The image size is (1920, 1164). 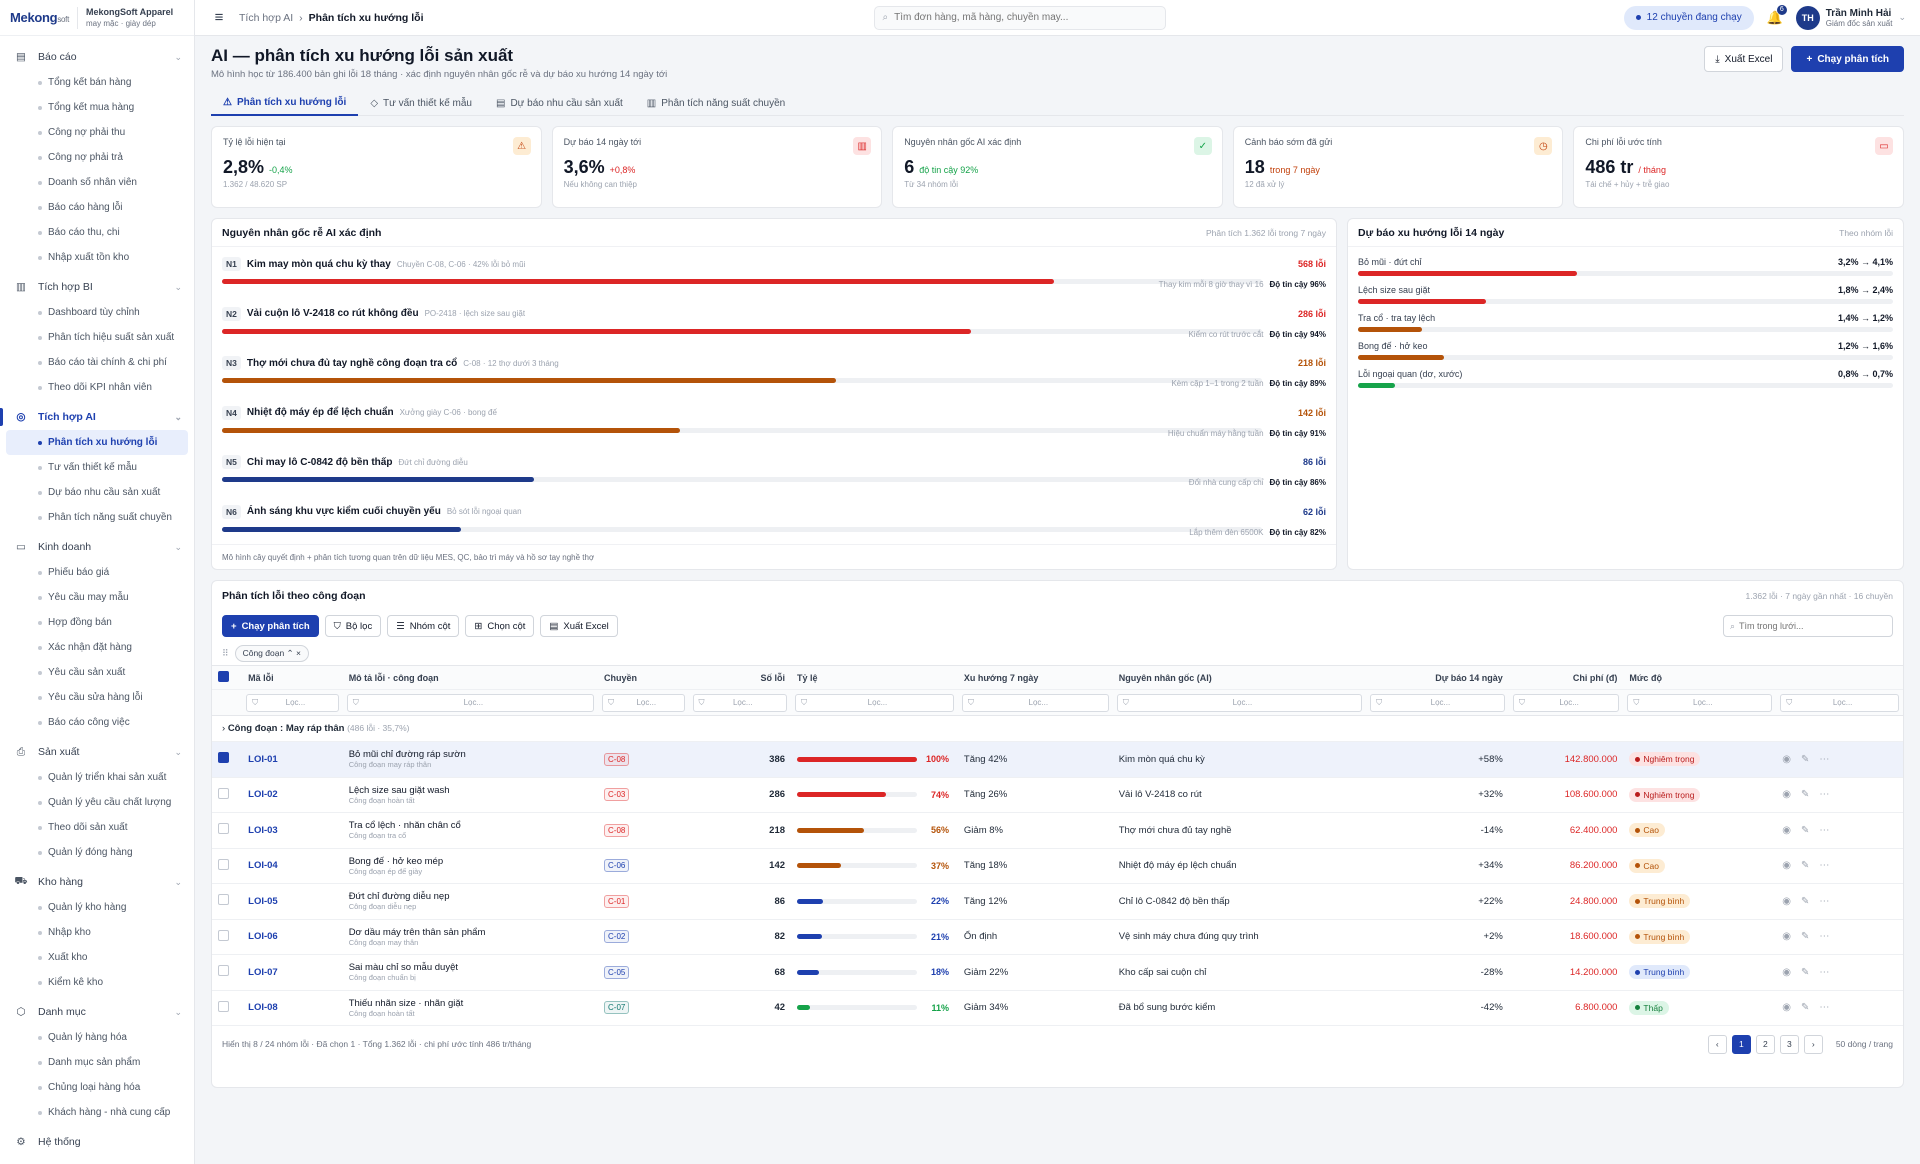 I want to click on user-menu: TH Trần Minh Hải Giám đốc sản xuất ⌄, so click(x=1850, y=17).